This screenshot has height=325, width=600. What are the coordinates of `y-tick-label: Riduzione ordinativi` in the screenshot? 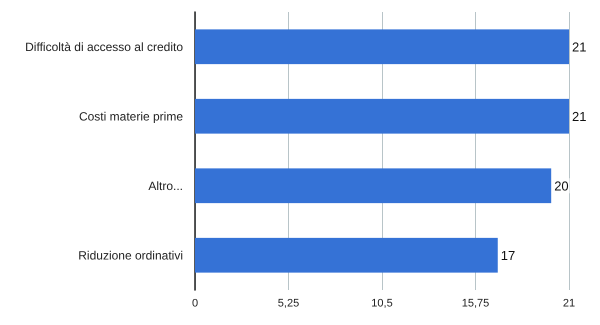 It's located at (130, 255).